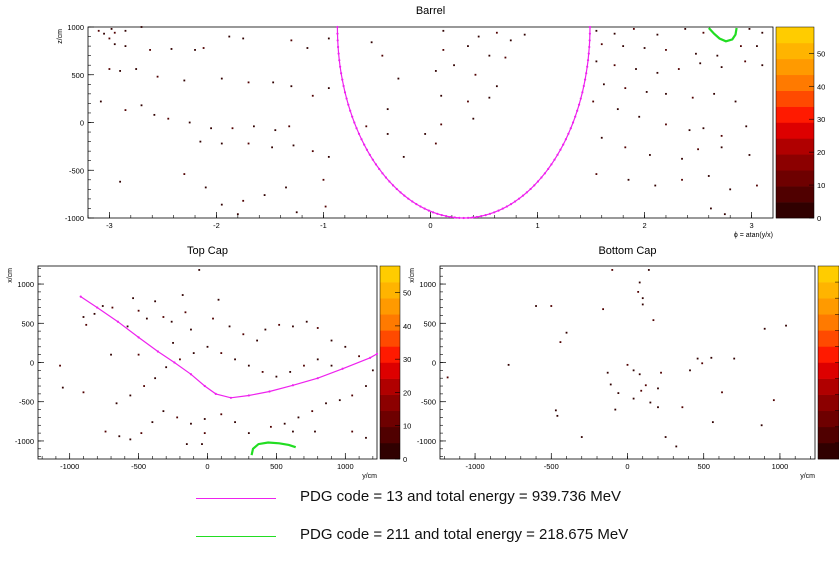  What do you see at coordinates (752, 225) in the screenshot?
I see `x-tick-label: 3` at bounding box center [752, 225].